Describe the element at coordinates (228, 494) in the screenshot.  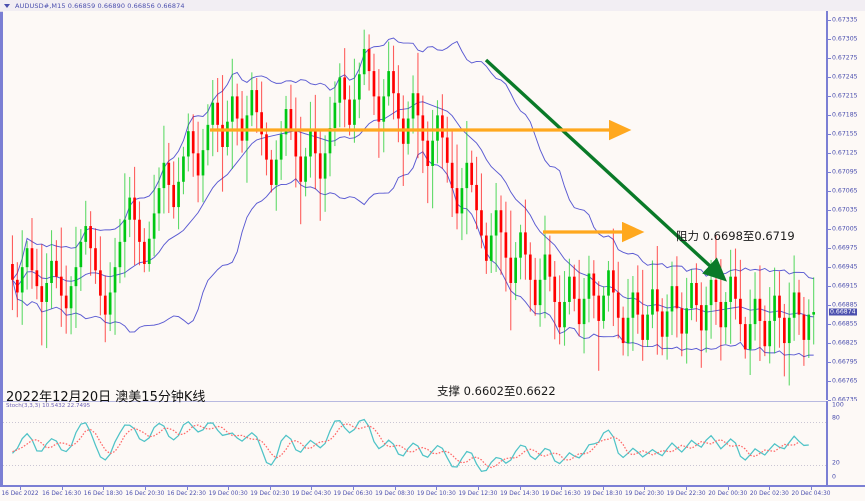
I see `time-tick-label: 19 Dec 00:30` at that location.